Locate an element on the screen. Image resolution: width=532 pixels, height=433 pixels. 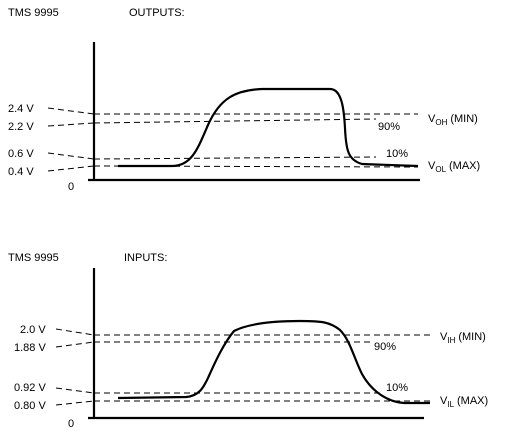
outputs-title: OUTPUTS: is located at coordinates (157, 13).